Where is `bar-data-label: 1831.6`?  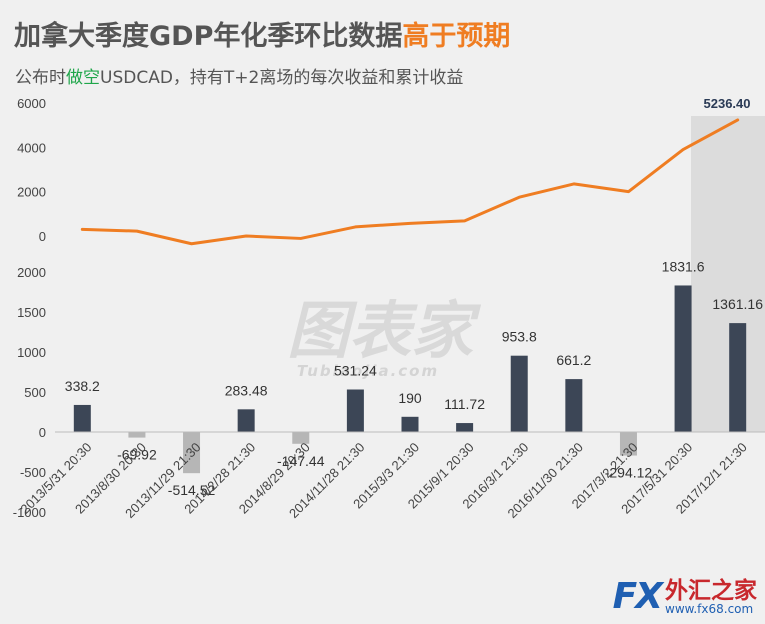 bar-data-label: 1831.6 is located at coordinates (683, 266).